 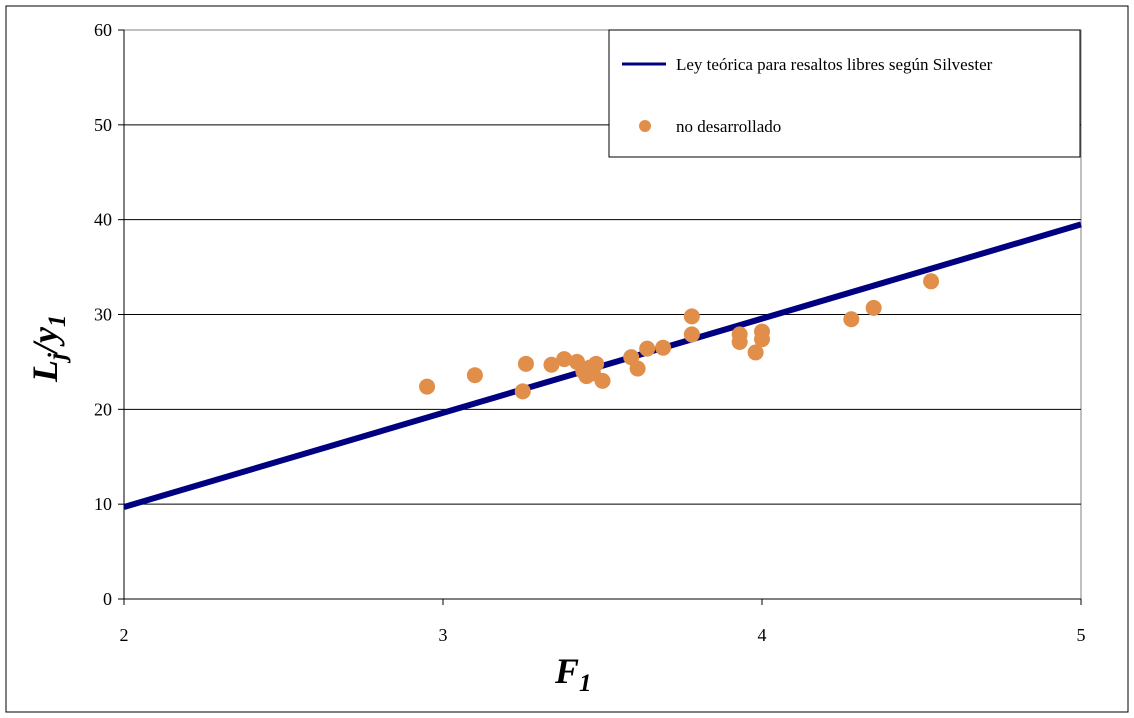 What do you see at coordinates (103, 504) in the screenshot?
I see `y-tick-label-1: 10` at bounding box center [103, 504].